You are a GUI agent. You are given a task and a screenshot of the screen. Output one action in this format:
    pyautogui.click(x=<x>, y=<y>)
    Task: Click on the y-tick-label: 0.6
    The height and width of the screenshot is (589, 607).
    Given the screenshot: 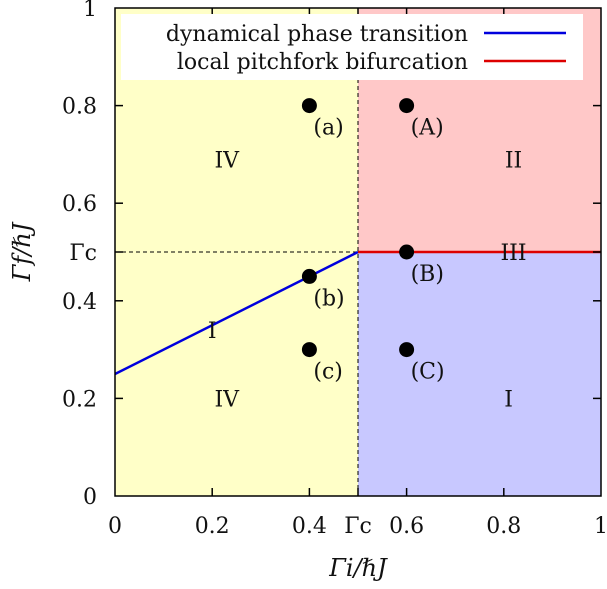 What is the action you would take?
    pyautogui.click(x=79, y=204)
    